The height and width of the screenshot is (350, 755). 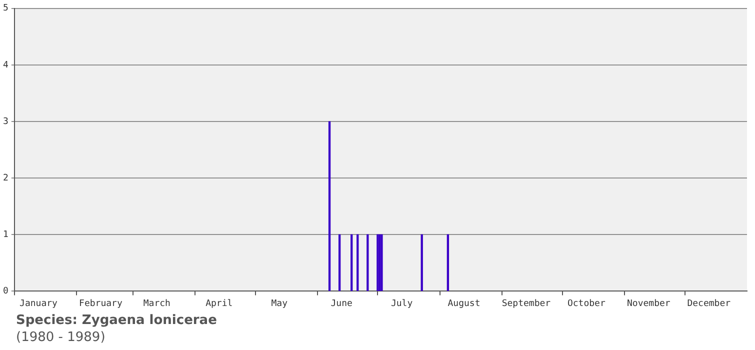 What do you see at coordinates (5, 121) in the screenshot?
I see `y-tick-label: 3` at bounding box center [5, 121].